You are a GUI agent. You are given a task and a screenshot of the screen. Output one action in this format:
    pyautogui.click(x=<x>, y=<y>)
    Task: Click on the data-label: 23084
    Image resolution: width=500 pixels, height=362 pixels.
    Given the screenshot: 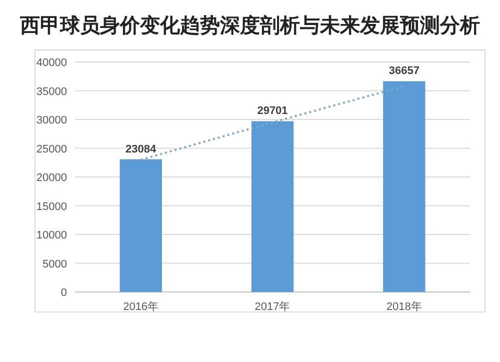 What is the action you would take?
    pyautogui.click(x=142, y=149)
    